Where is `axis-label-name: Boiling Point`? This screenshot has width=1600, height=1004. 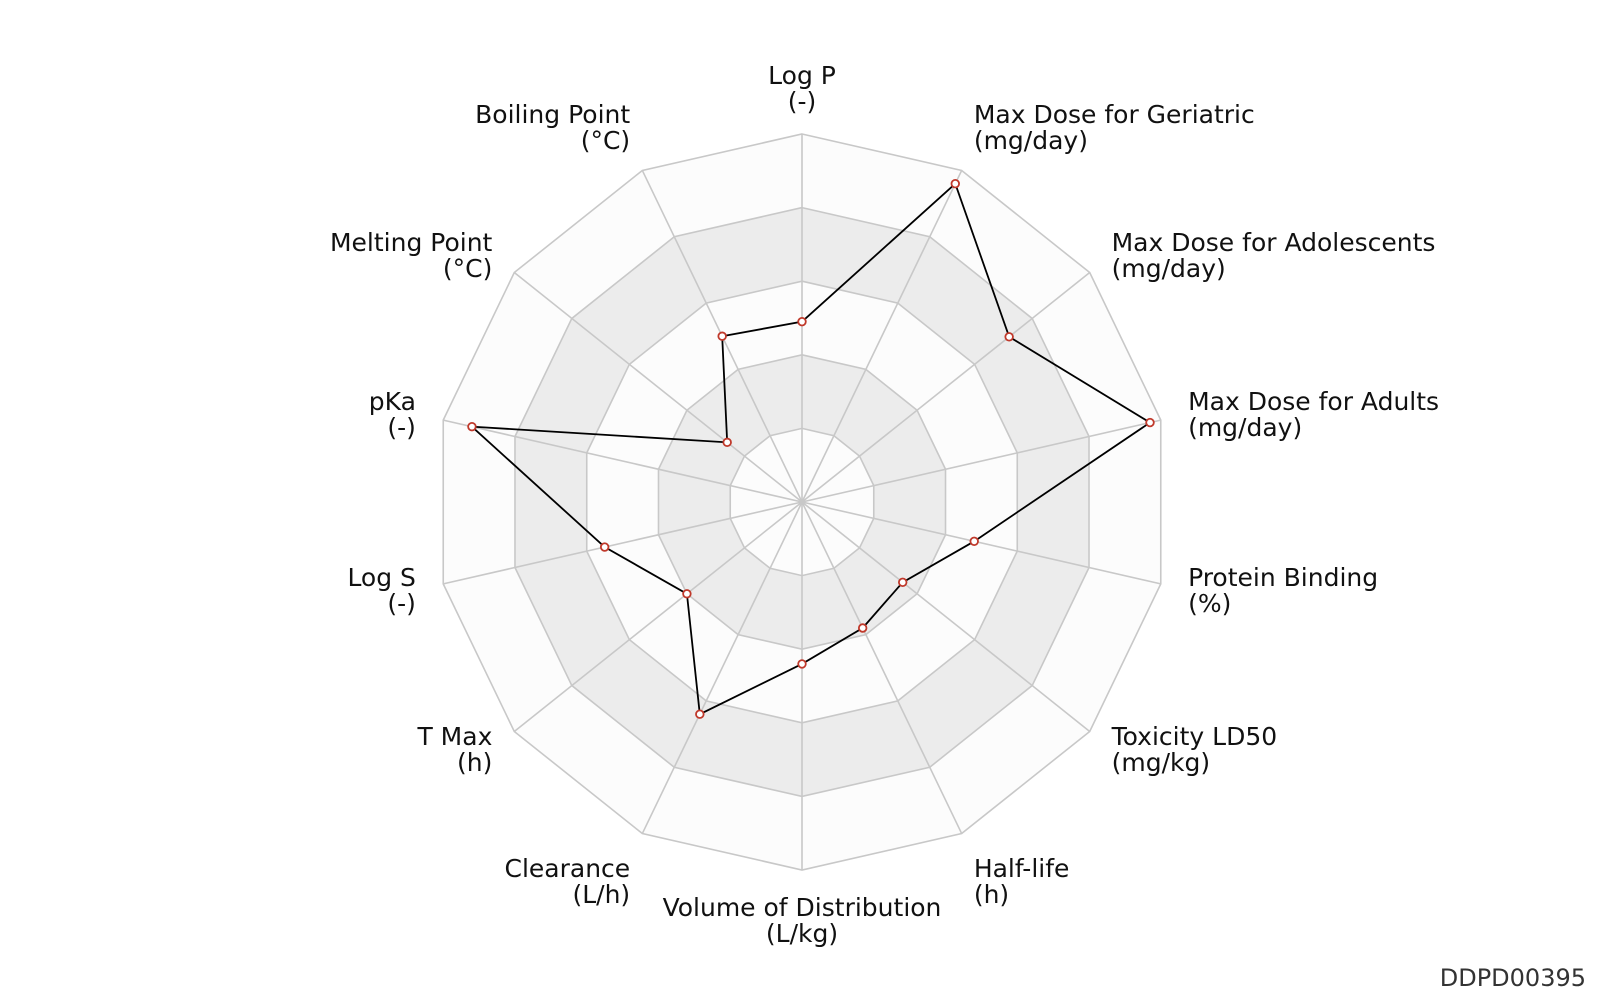 axis-label-name: Boiling Point is located at coordinates (552, 114).